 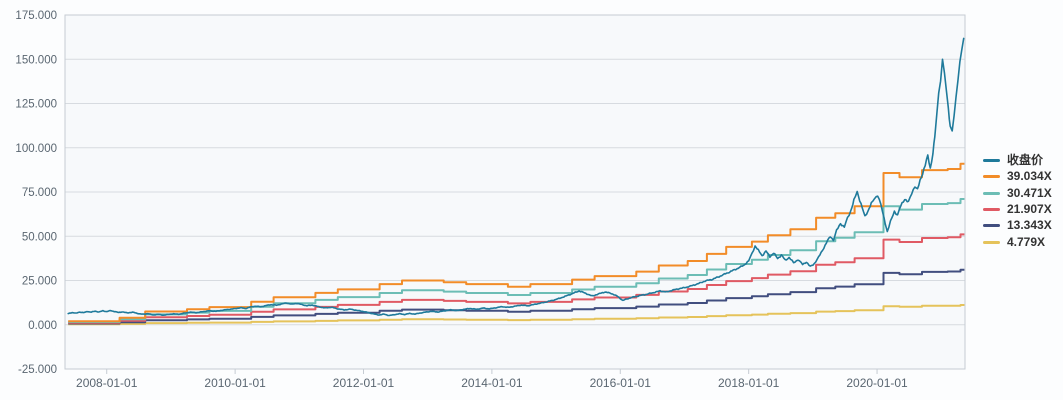 I want to click on legend-label: 30.471X, so click(x=1029, y=192).